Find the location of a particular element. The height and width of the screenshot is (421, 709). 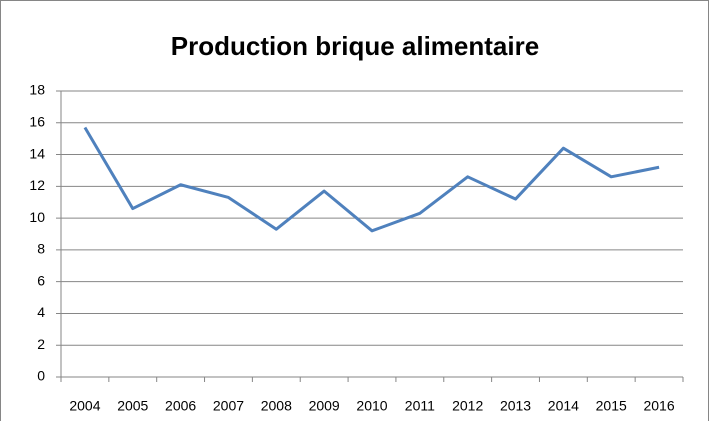

y-tick-label: 6 is located at coordinates (41, 280).